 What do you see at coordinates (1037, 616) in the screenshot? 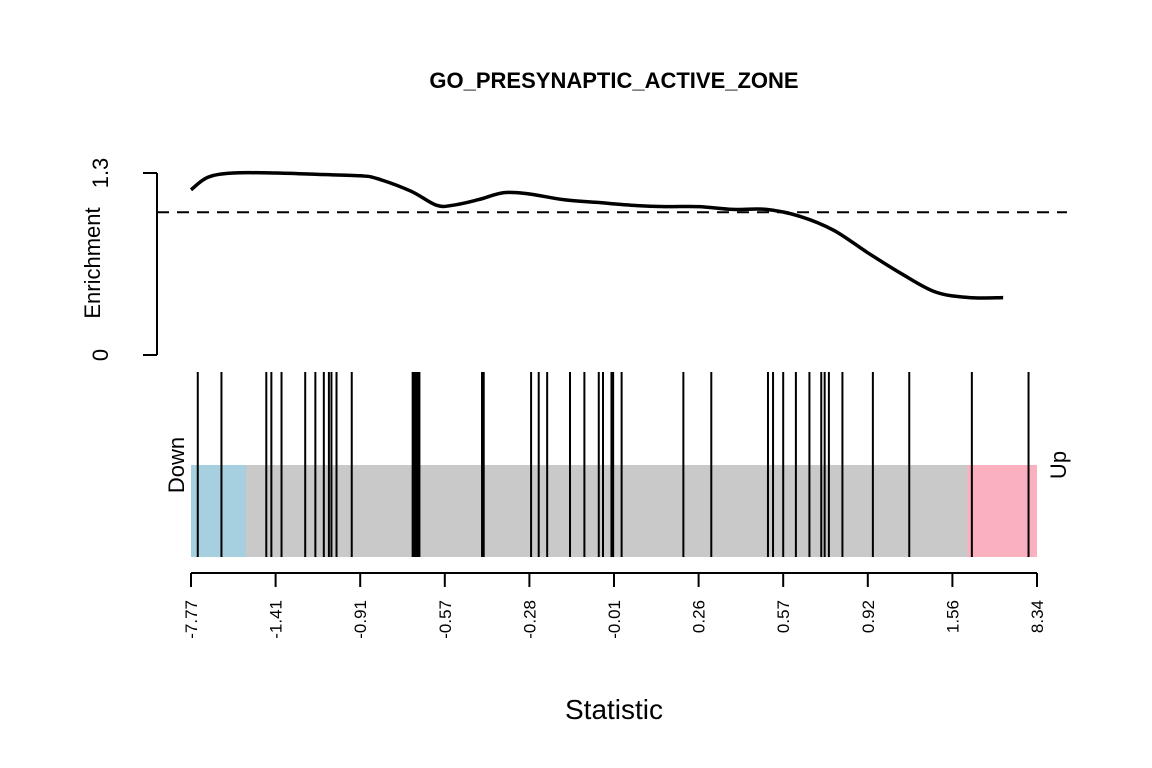
I see `x-tick-label: 8.34` at bounding box center [1037, 616].